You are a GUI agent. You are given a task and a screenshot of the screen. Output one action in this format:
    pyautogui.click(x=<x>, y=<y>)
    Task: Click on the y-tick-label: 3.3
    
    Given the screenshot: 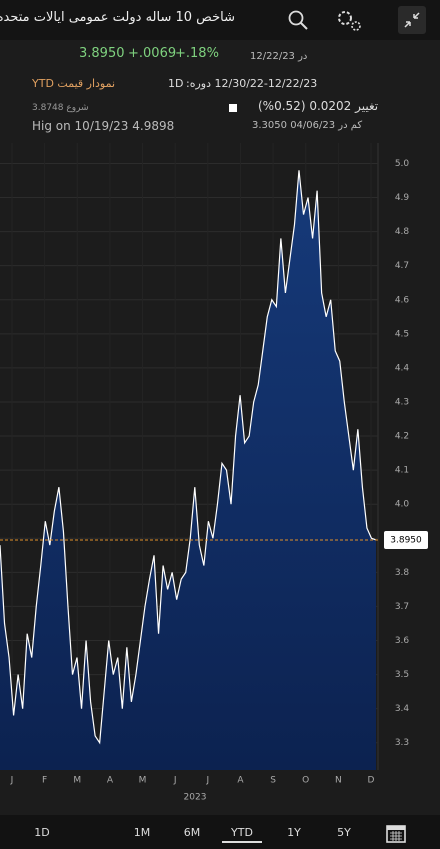 What is the action you would take?
    pyautogui.click(x=402, y=743)
    